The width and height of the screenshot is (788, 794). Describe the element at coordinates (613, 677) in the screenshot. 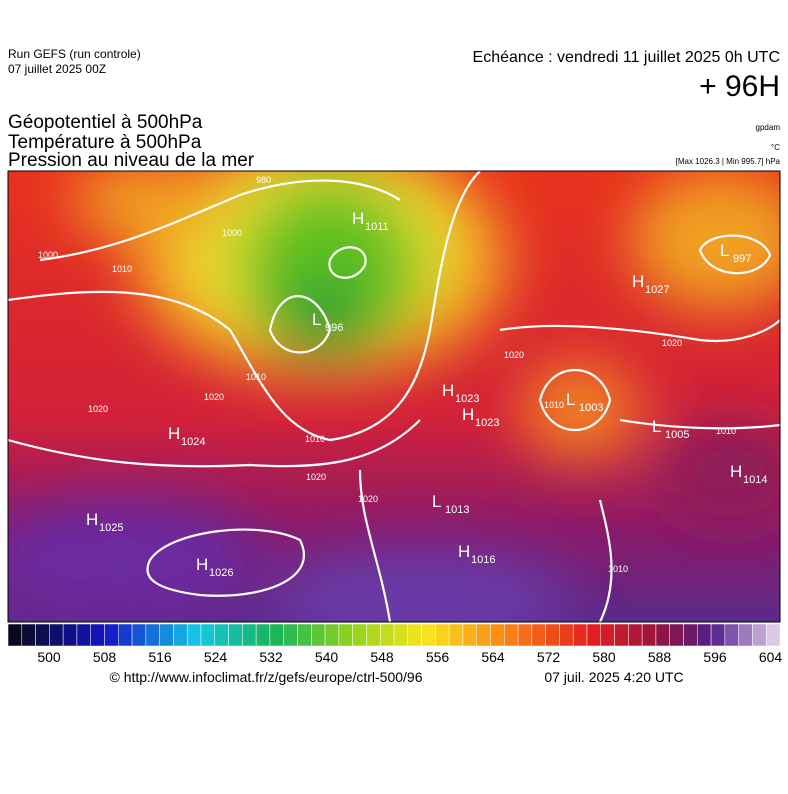

I see `render-time: 07 juil. 2025 4:20 UTC` at that location.